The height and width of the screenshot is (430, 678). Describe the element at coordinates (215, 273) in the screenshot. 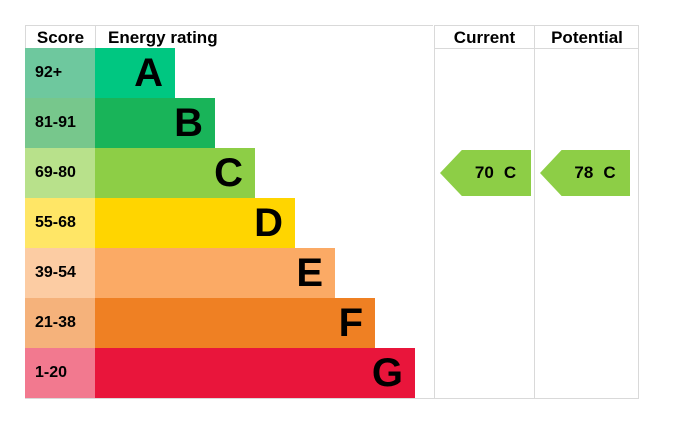

I see `band-bar-e: E` at that location.